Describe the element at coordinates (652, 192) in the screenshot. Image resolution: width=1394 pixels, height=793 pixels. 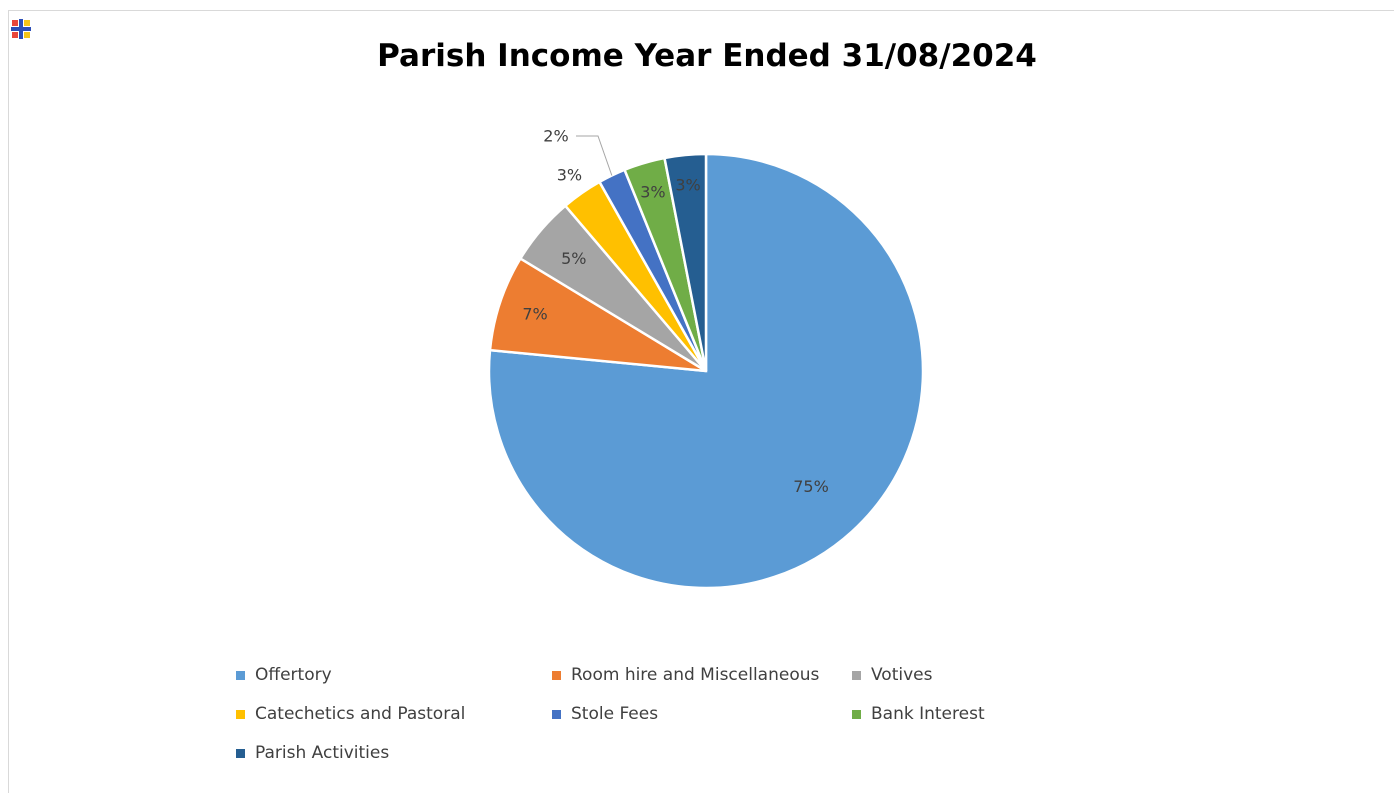
I see `data-label-bank-interest: 3%` at that location.